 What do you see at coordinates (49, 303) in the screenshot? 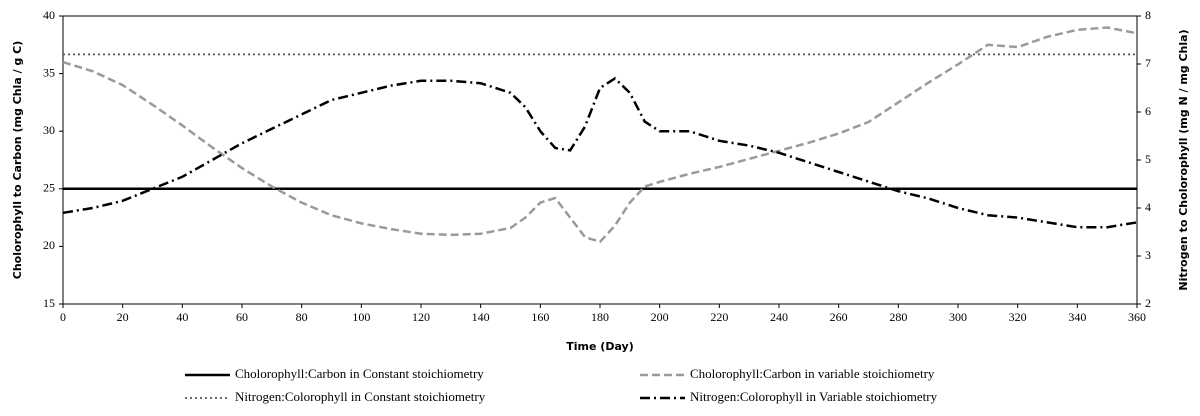
I see `y-tick-label: 15` at bounding box center [49, 303].